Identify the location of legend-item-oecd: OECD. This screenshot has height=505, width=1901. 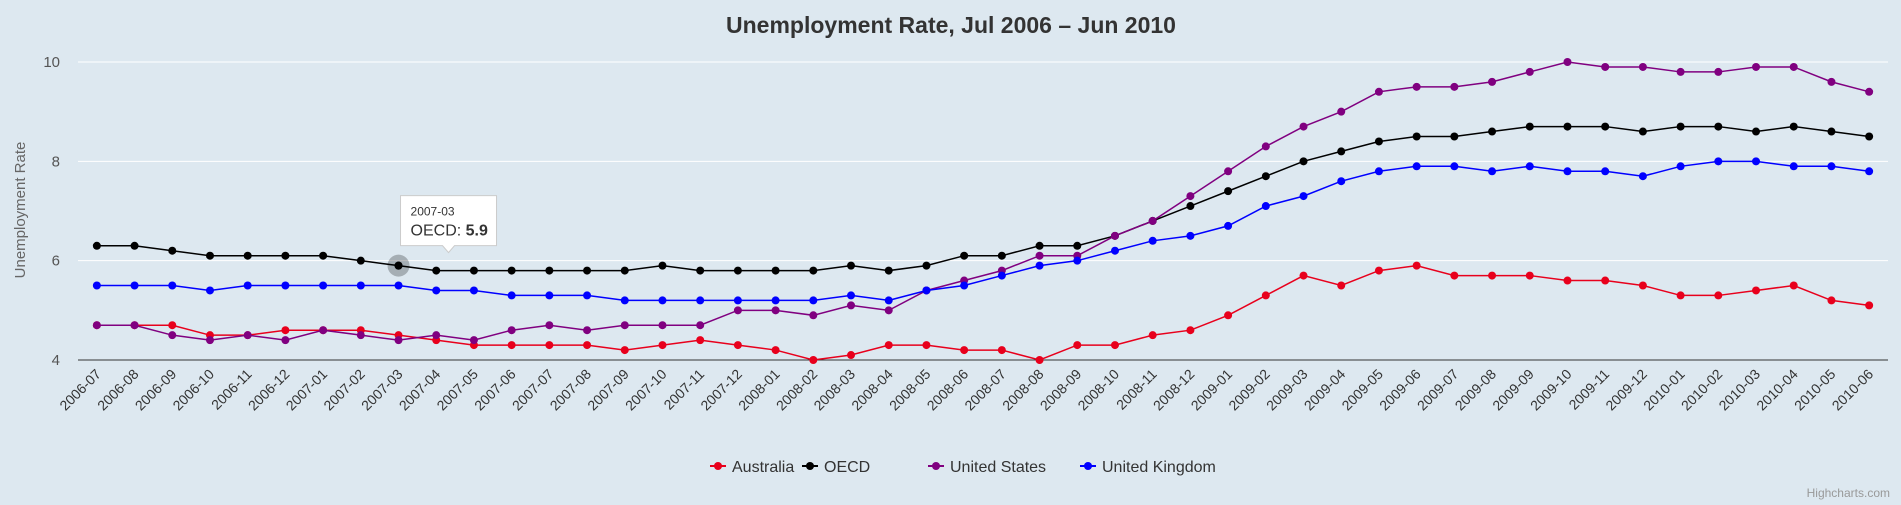
(836, 467).